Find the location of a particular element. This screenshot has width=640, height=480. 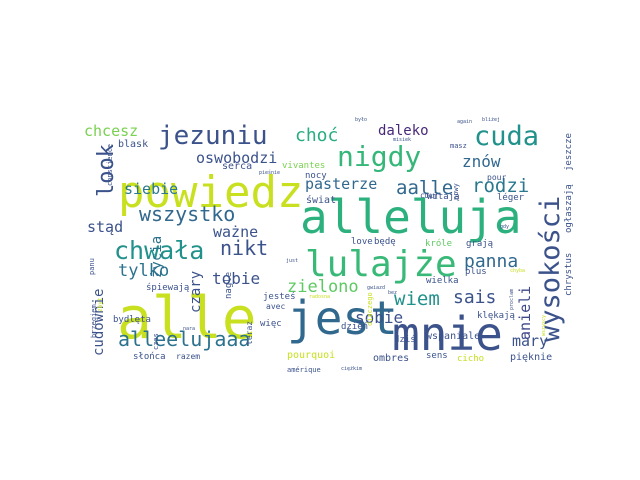

word: sais is located at coordinates (474, 297).